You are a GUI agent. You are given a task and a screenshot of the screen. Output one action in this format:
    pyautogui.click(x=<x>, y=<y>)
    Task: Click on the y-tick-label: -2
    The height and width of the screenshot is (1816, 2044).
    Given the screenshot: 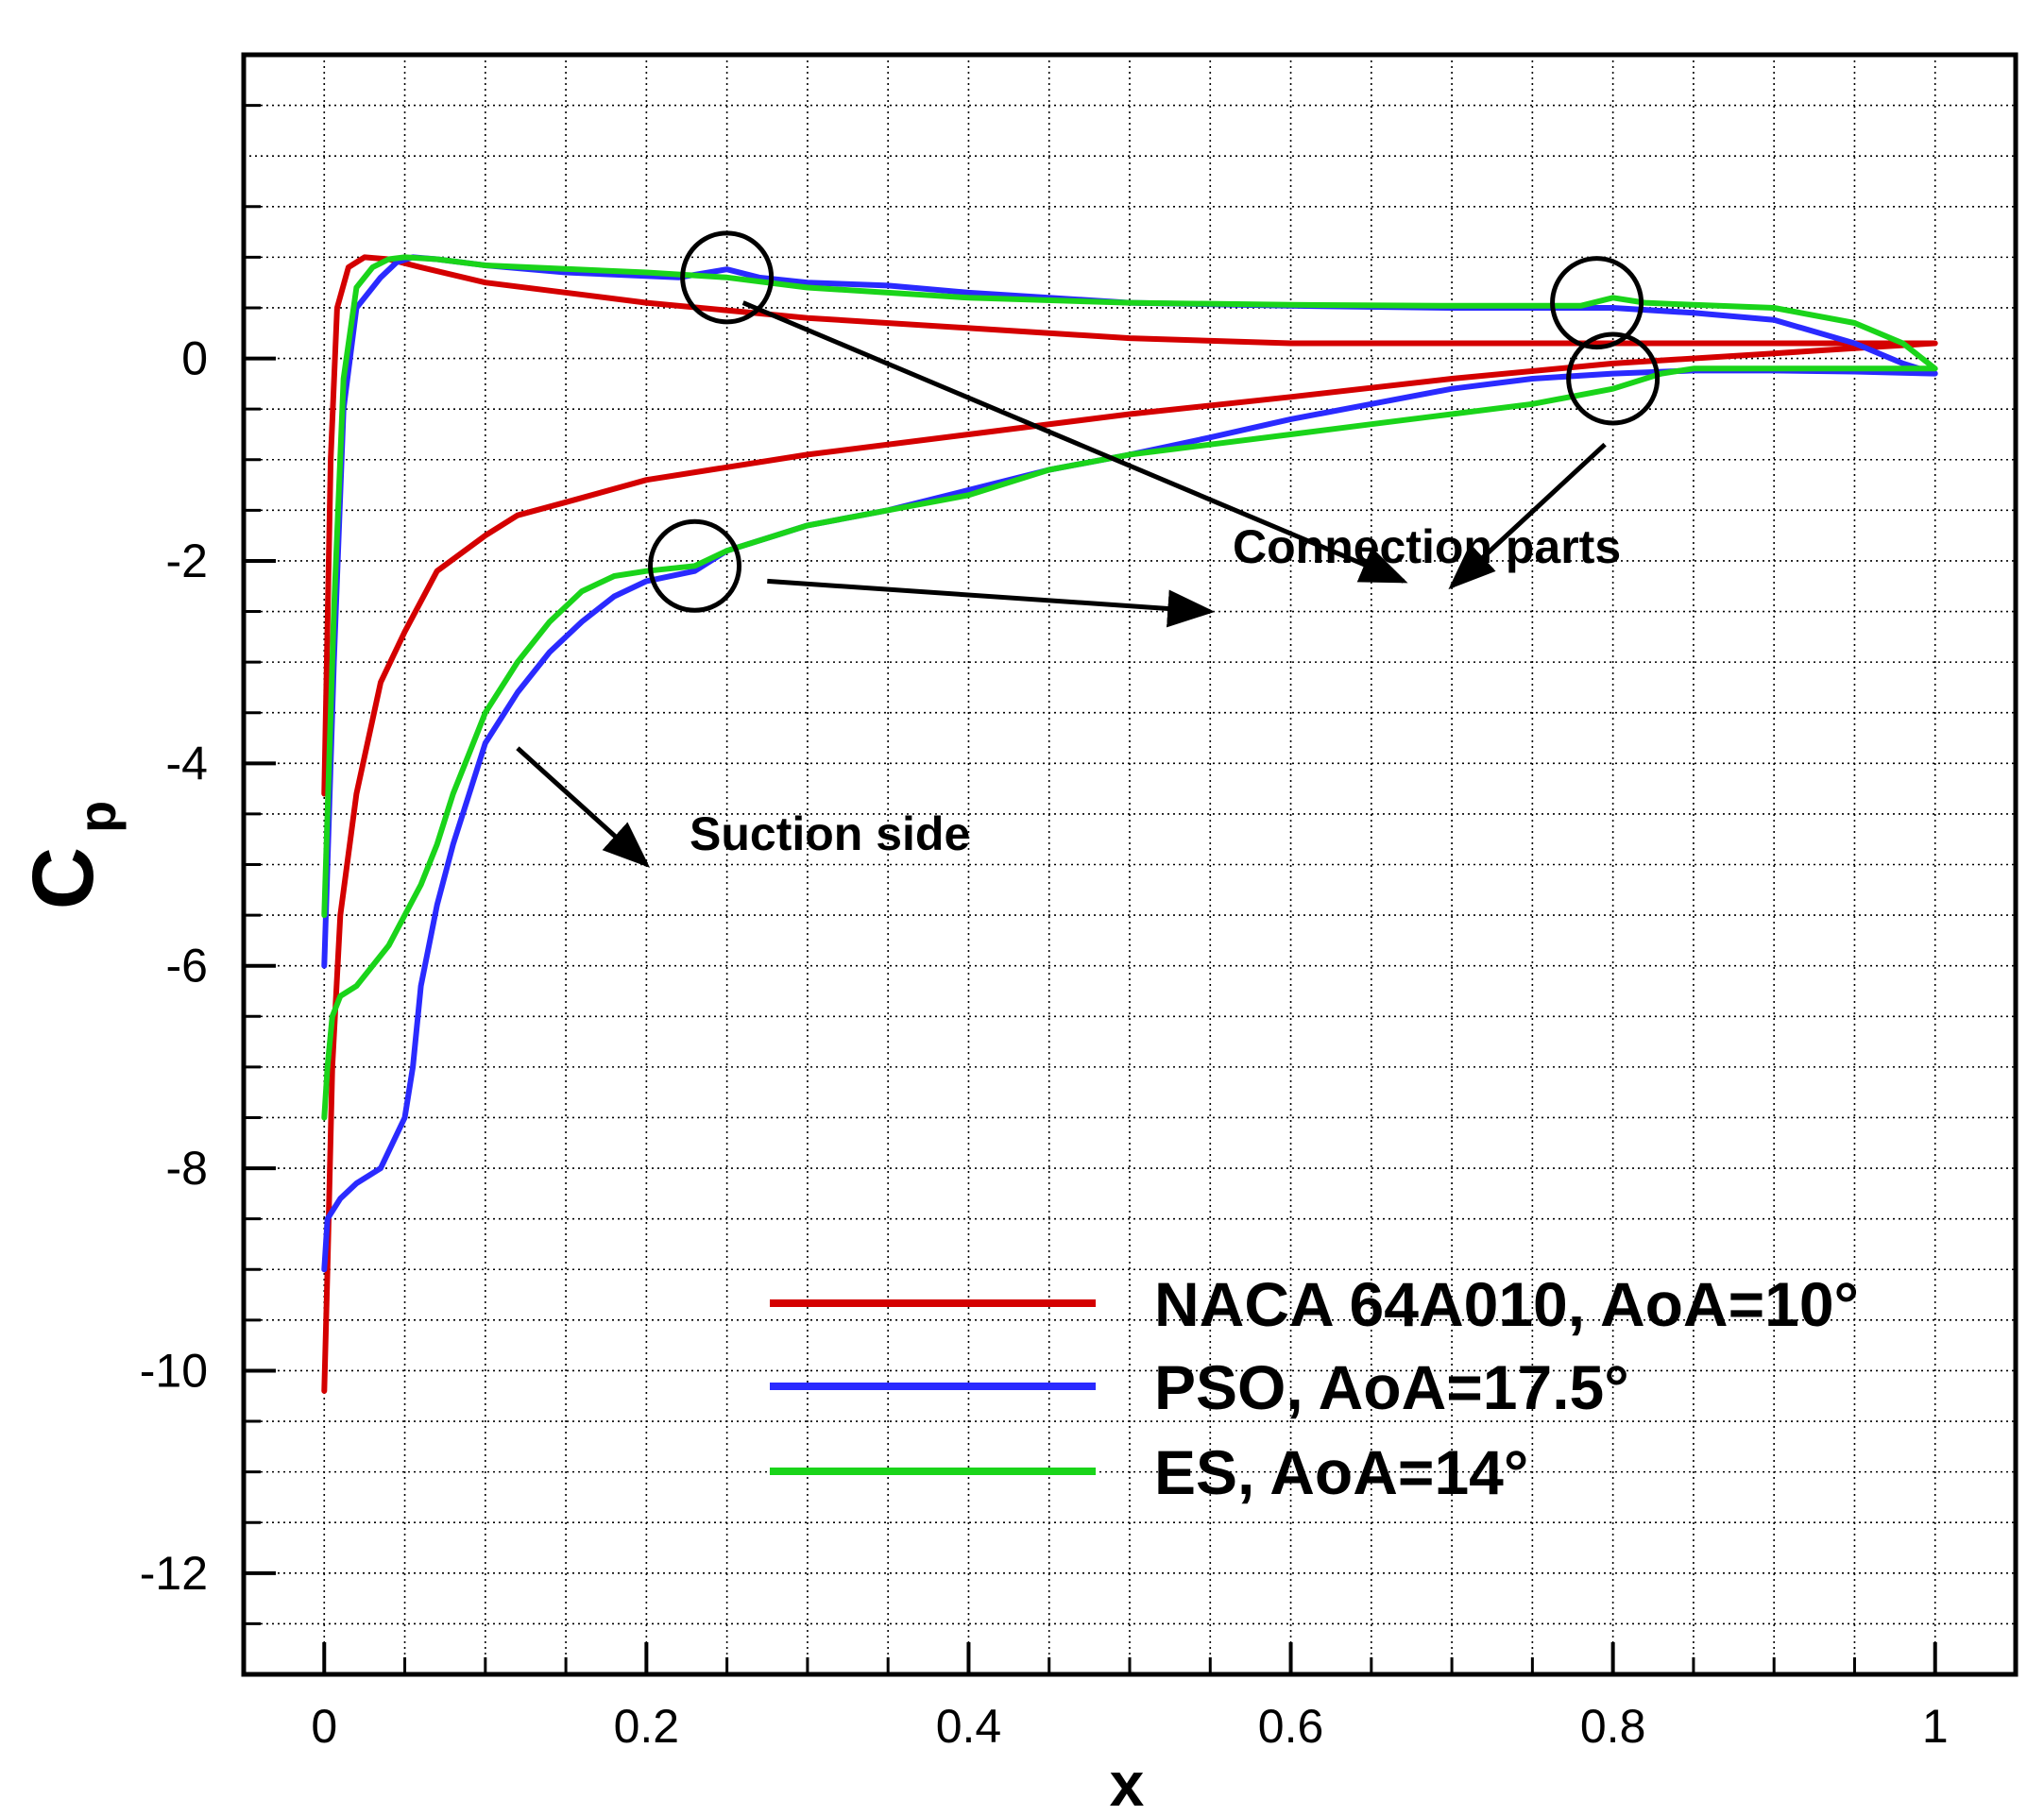 What is the action you would take?
    pyautogui.click(x=187, y=561)
    